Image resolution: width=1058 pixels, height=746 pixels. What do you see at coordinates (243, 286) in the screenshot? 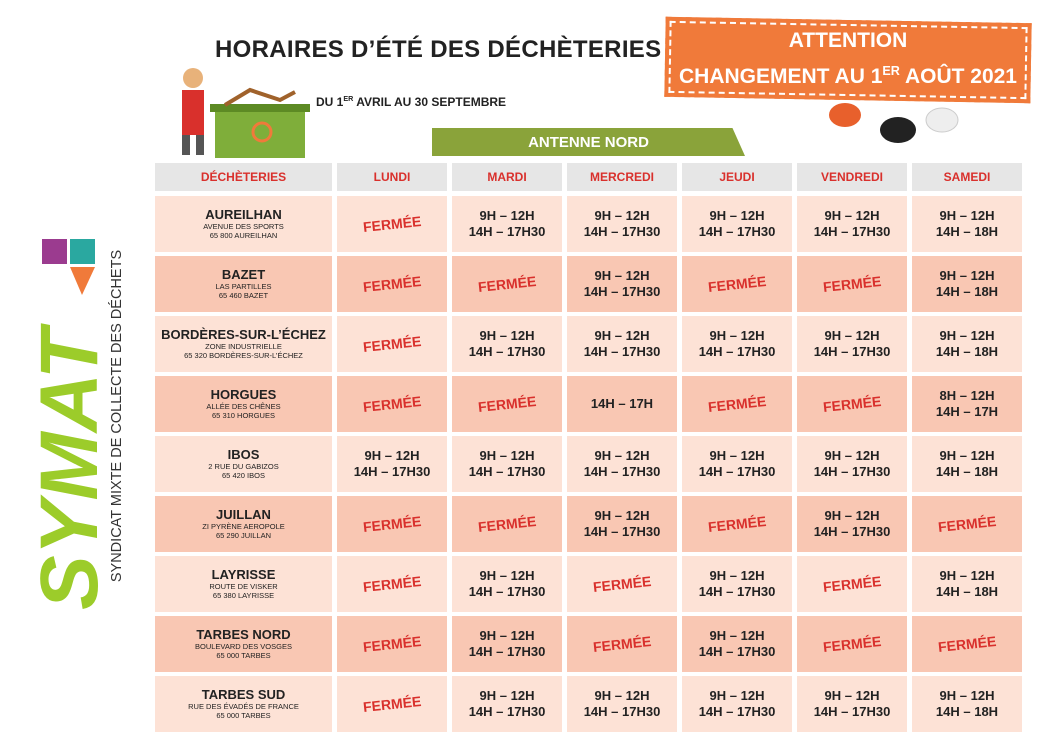
I see `site-address: LAS PARTILLES` at bounding box center [243, 286].